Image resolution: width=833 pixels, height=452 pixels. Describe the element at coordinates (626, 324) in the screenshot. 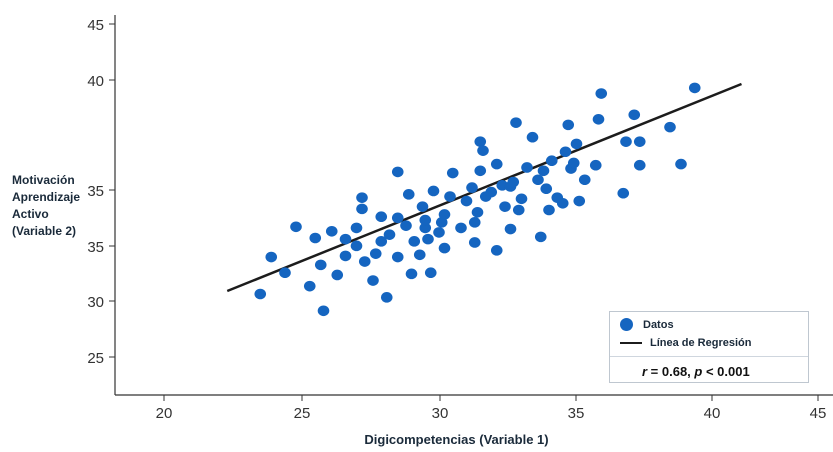

I see `legend-marker-dot` at that location.